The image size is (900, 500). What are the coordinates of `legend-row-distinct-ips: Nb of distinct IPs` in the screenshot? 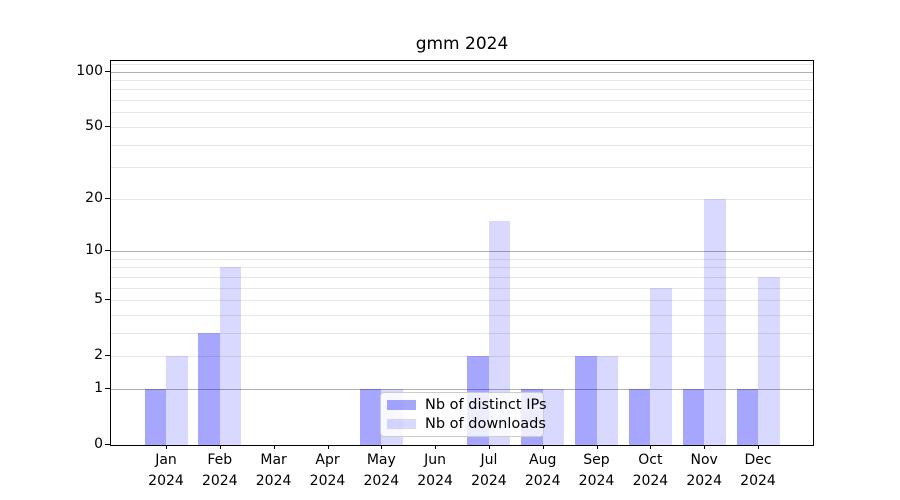 It's located at (467, 405).